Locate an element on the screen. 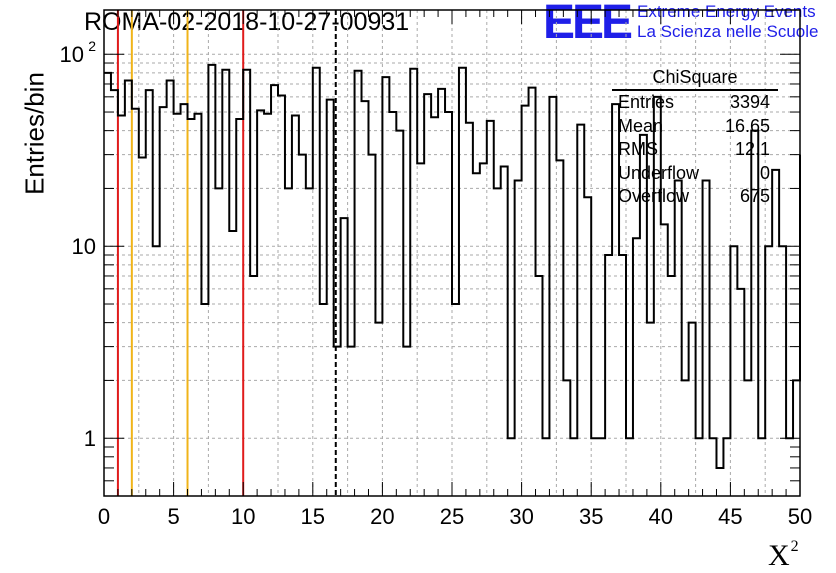  stats-row: RMS 12.1 is located at coordinates (694, 150).